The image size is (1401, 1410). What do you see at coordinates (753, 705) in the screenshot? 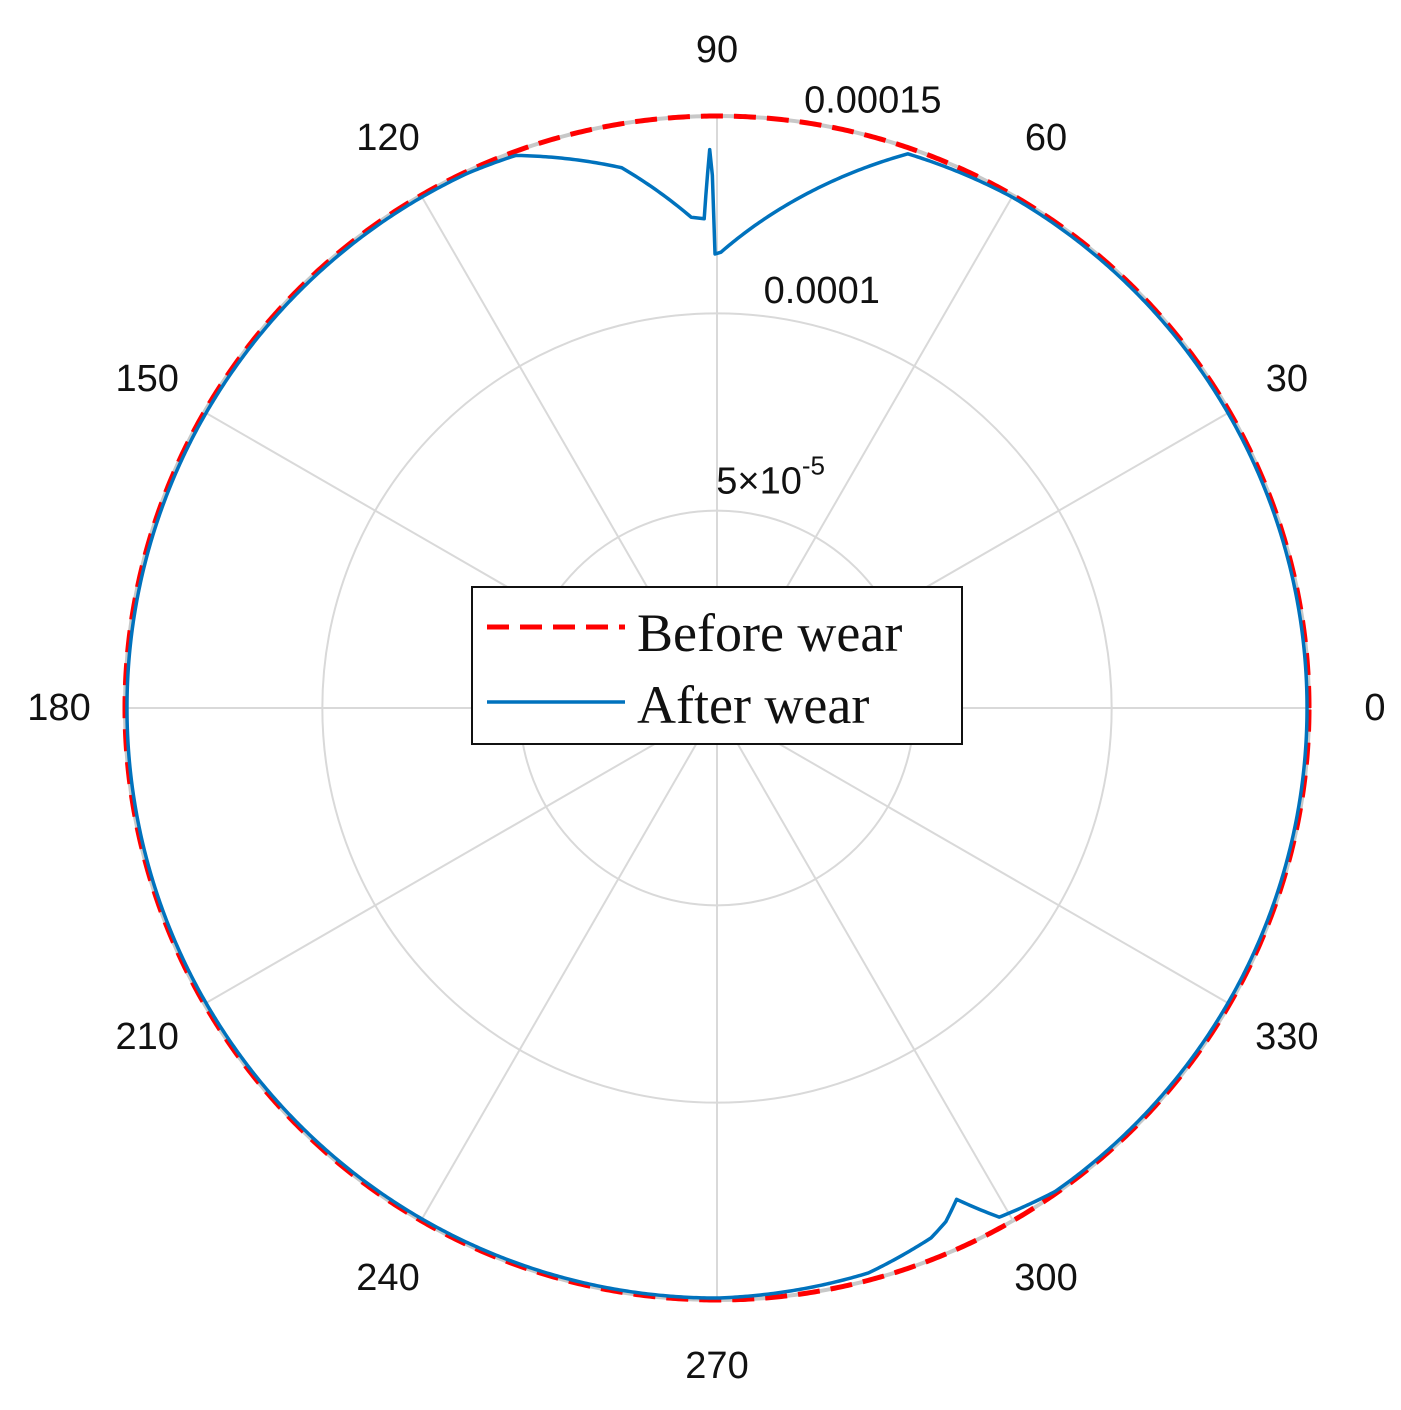
I see `legend-label-after-wear: After wear` at bounding box center [753, 705].